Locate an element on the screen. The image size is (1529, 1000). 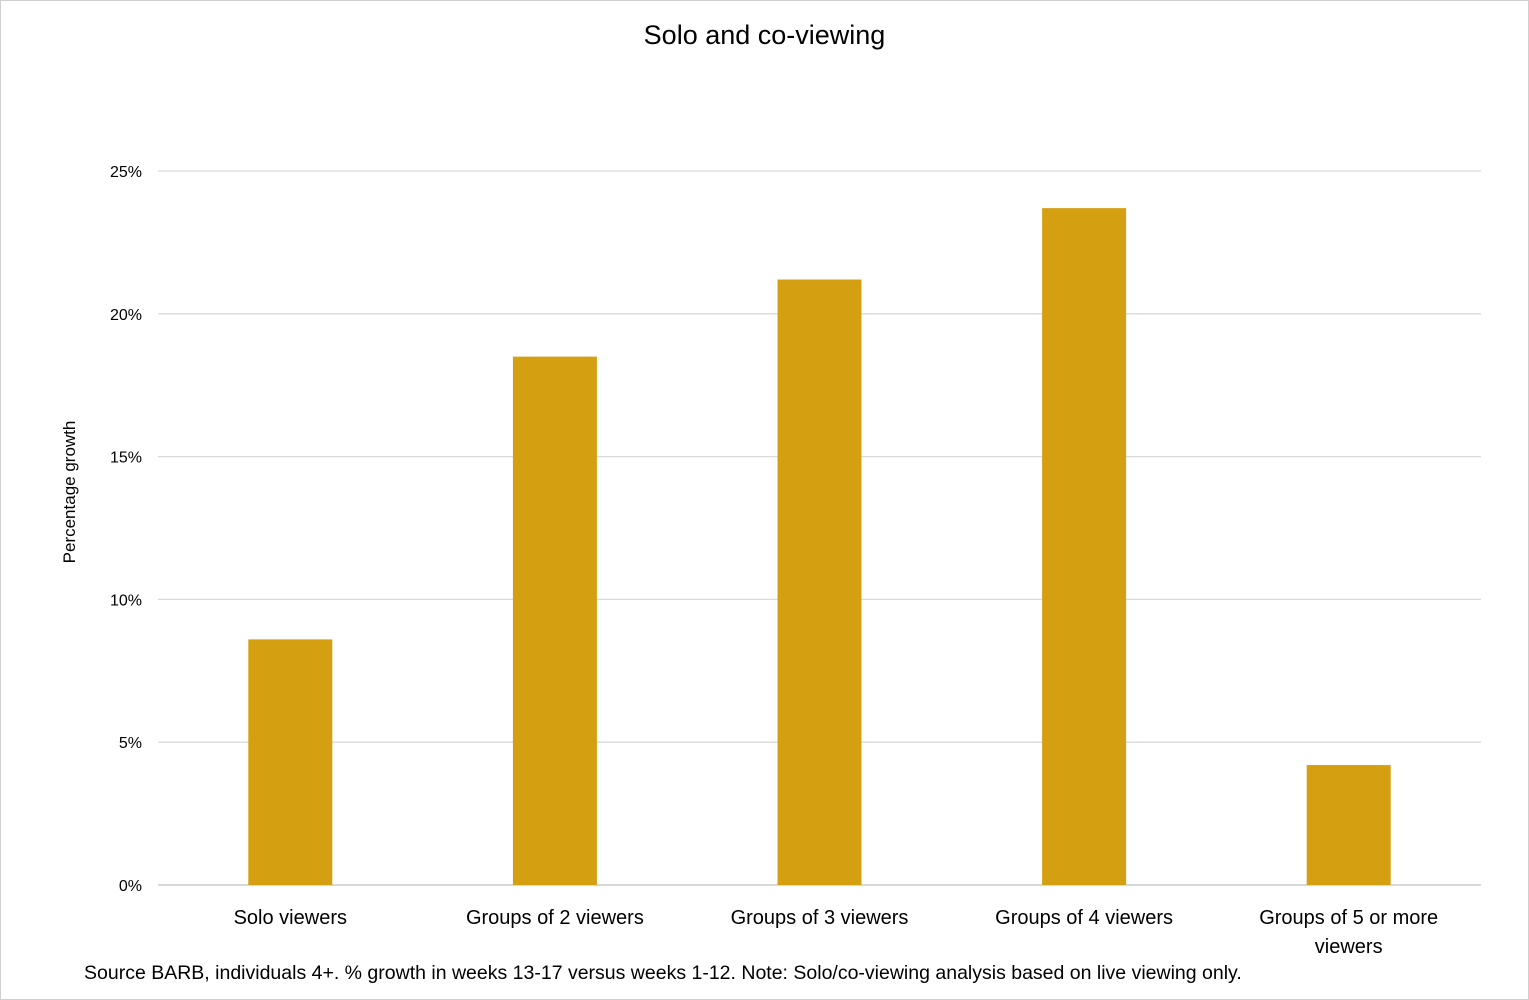
x-tick-label: Groups of 5 or more is located at coordinates (1348, 918).